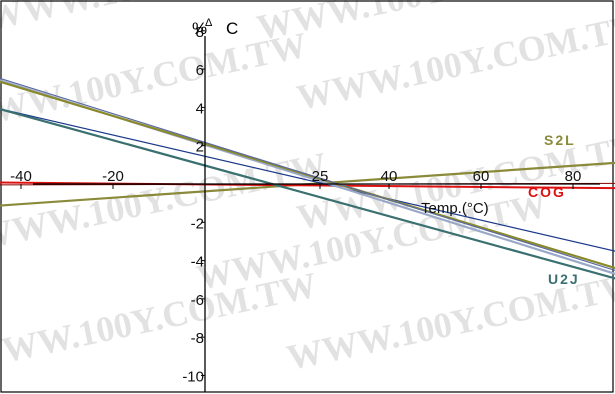 This screenshot has height=394, width=615. What do you see at coordinates (200, 70) in the screenshot?
I see `y-tick-label: 6` at bounding box center [200, 70].